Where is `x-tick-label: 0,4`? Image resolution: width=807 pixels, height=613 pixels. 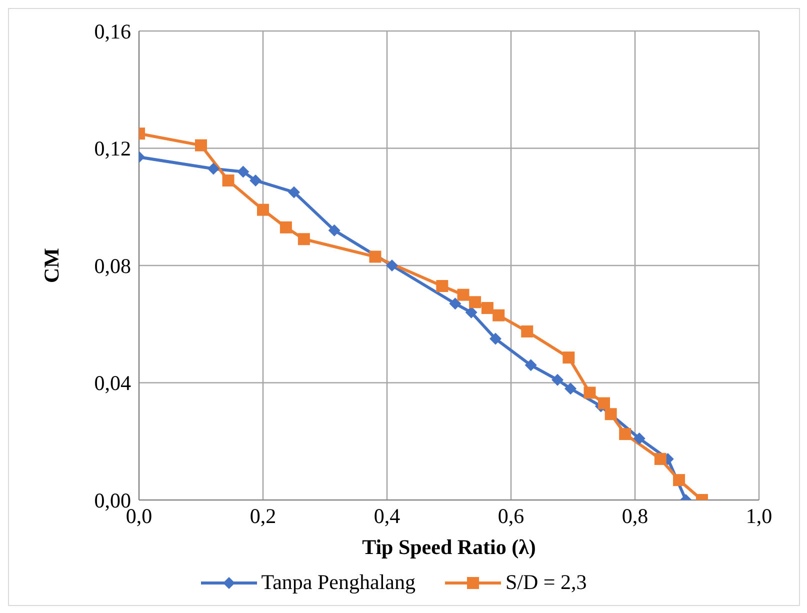 x-tick-label: 0,4 is located at coordinates (387, 516).